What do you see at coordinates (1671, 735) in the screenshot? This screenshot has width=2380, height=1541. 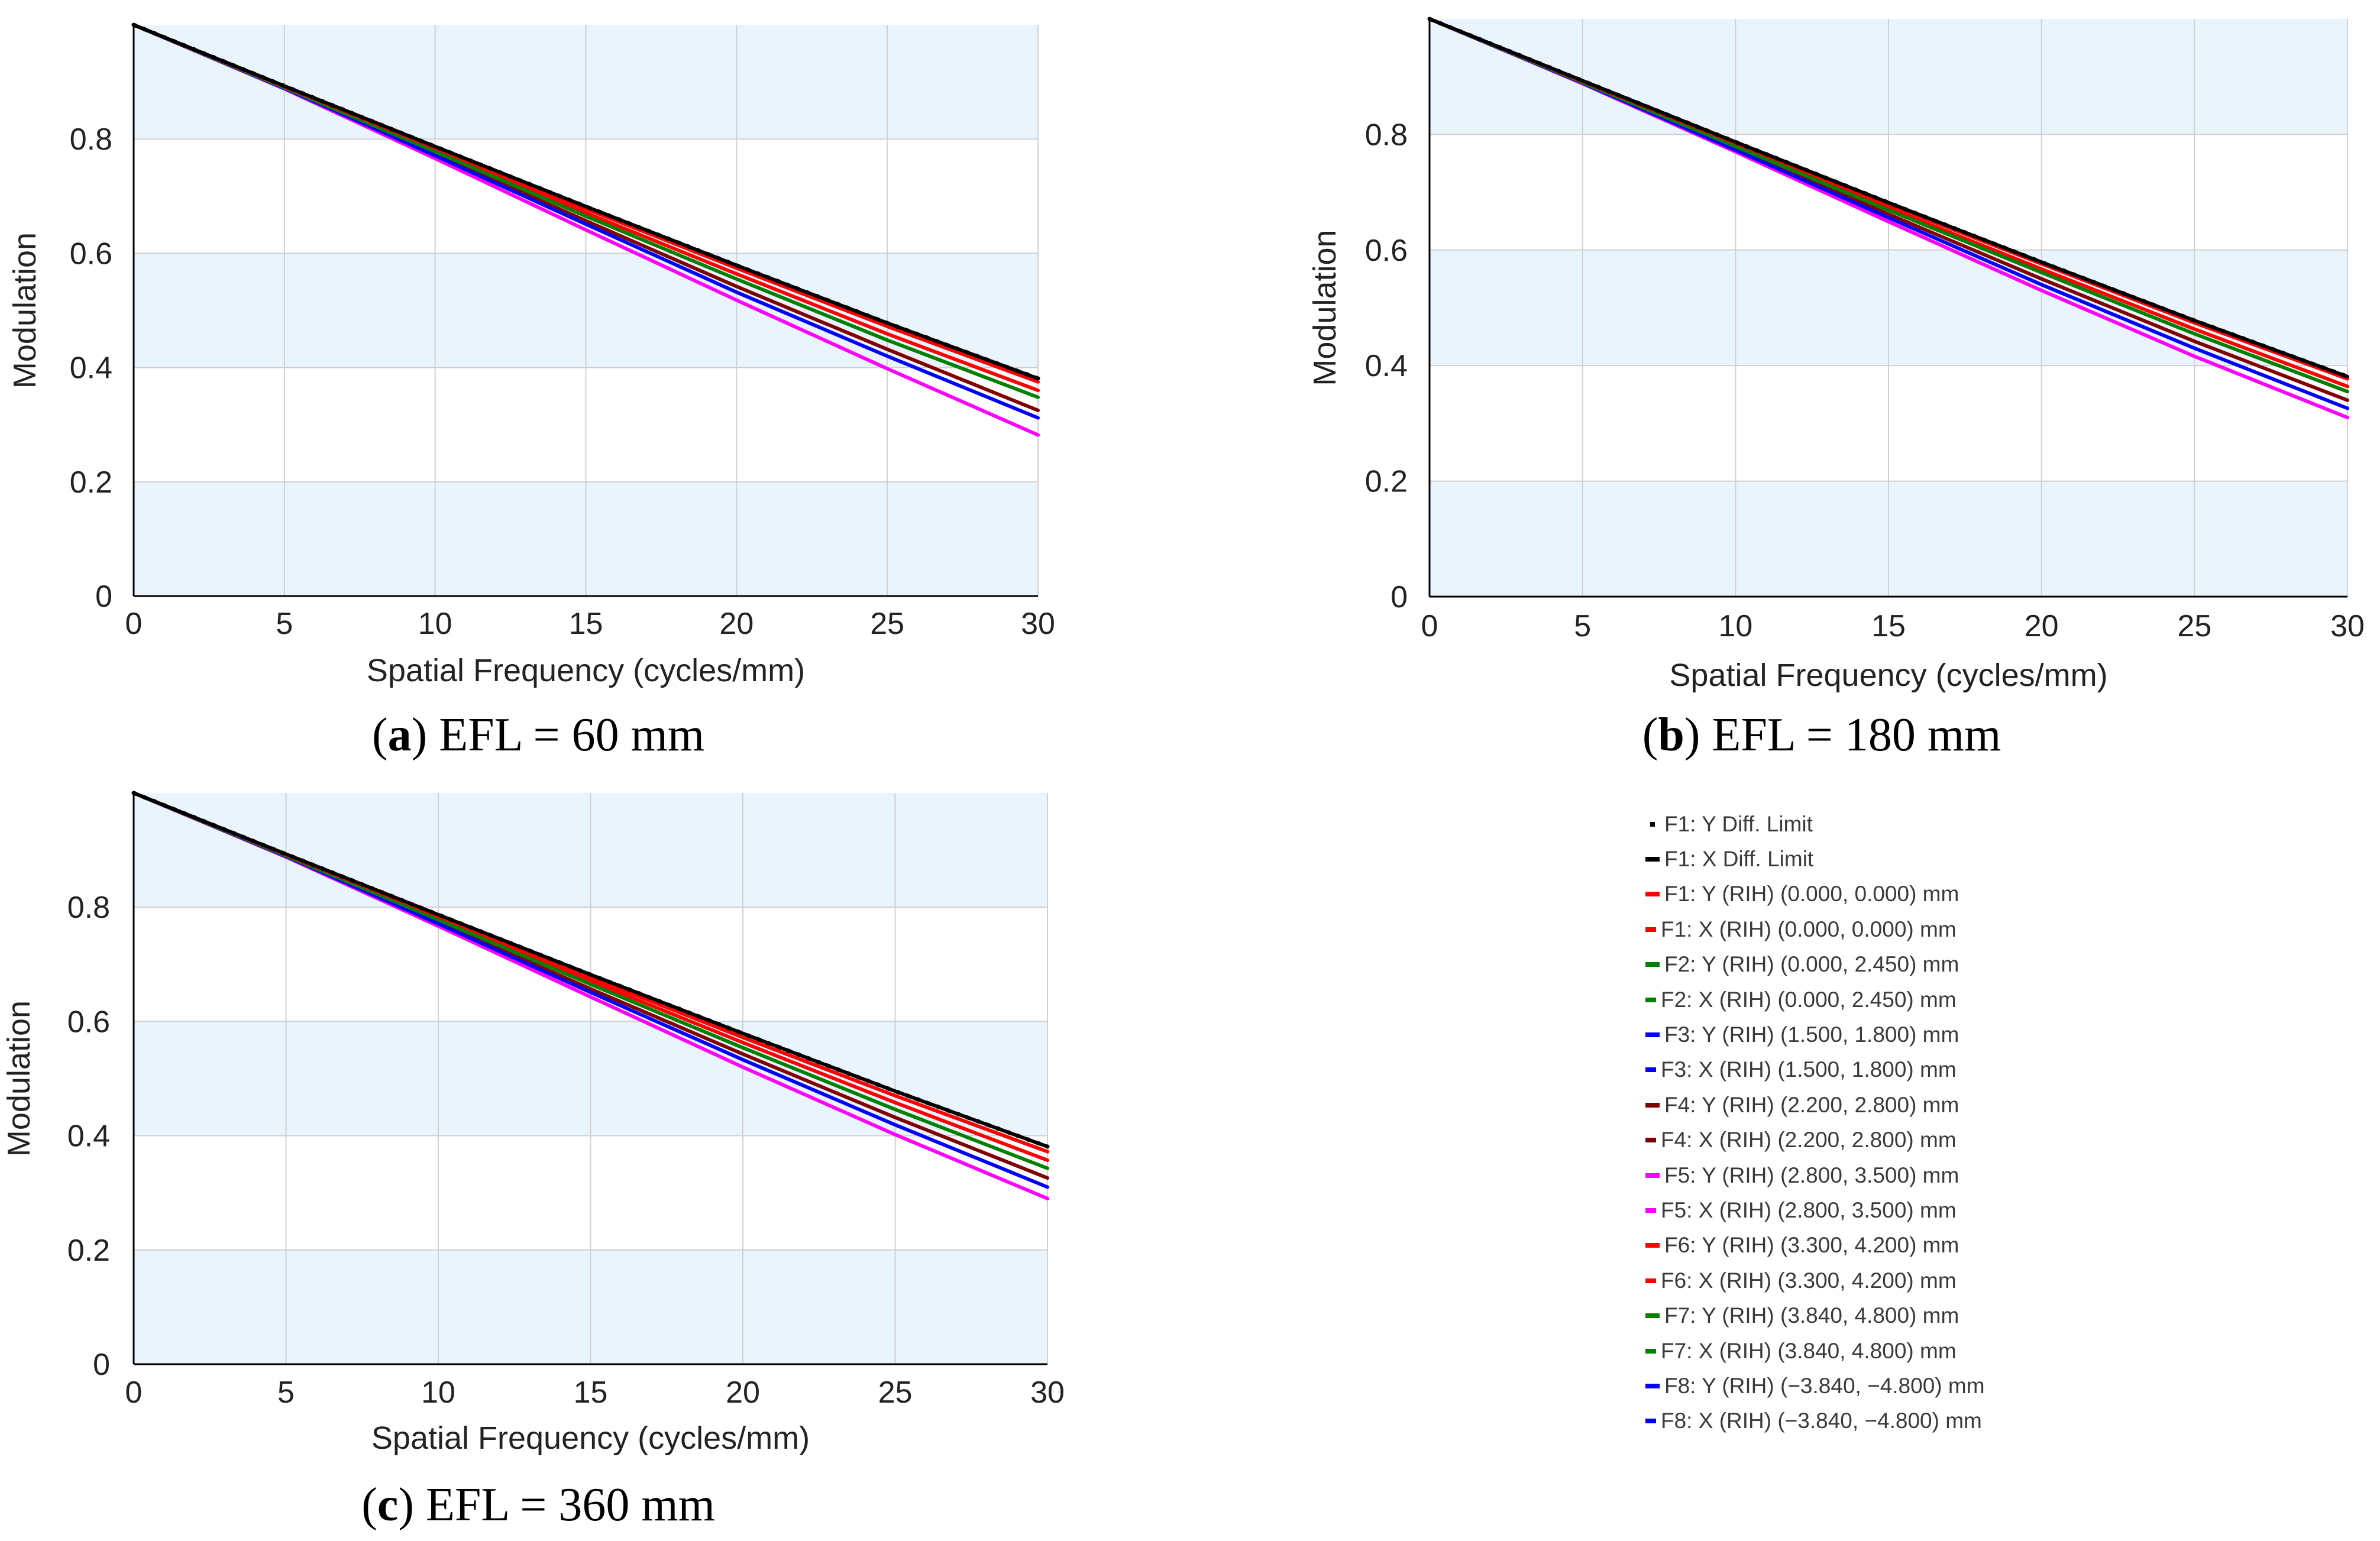 I see `caption-b-letter: b` at bounding box center [1671, 735].